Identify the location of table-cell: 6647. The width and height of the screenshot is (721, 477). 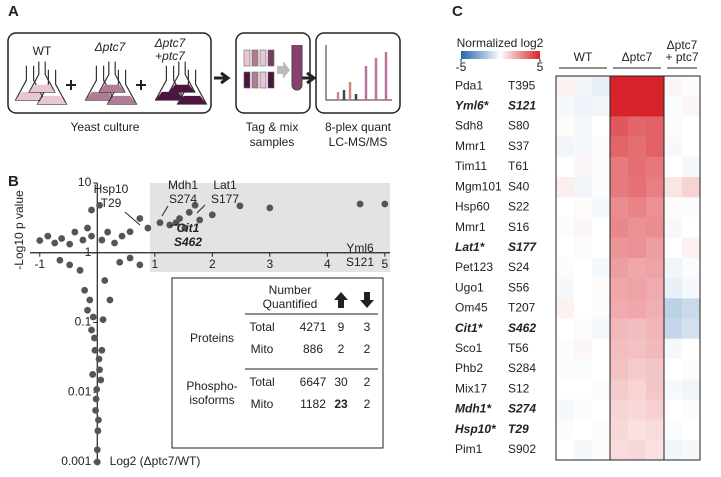
(313, 382).